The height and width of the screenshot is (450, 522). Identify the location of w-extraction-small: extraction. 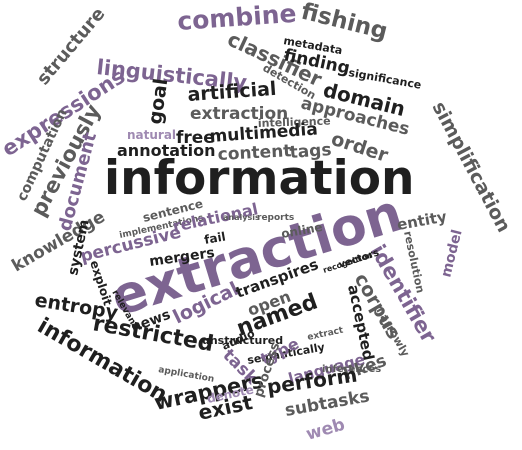
(239, 114).